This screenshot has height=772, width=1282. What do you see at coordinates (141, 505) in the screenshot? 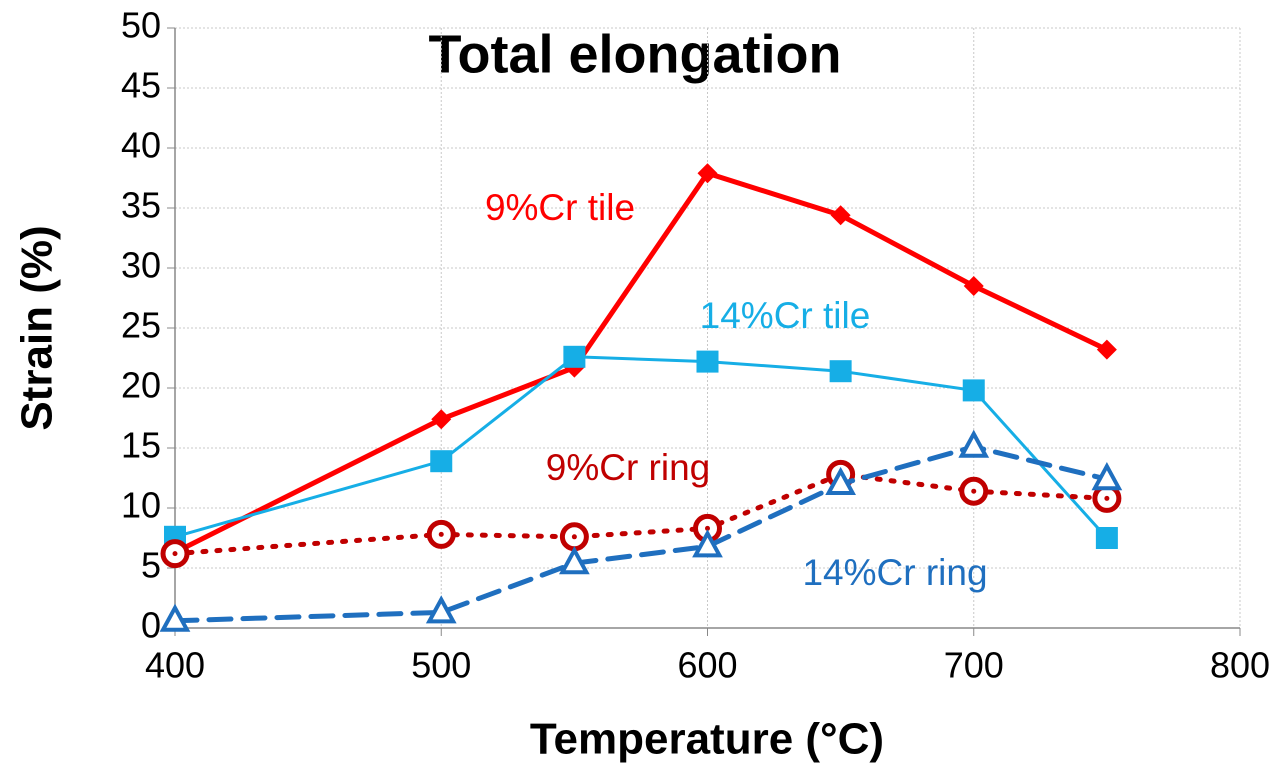
I see `y-tick-label: 10` at bounding box center [141, 505].